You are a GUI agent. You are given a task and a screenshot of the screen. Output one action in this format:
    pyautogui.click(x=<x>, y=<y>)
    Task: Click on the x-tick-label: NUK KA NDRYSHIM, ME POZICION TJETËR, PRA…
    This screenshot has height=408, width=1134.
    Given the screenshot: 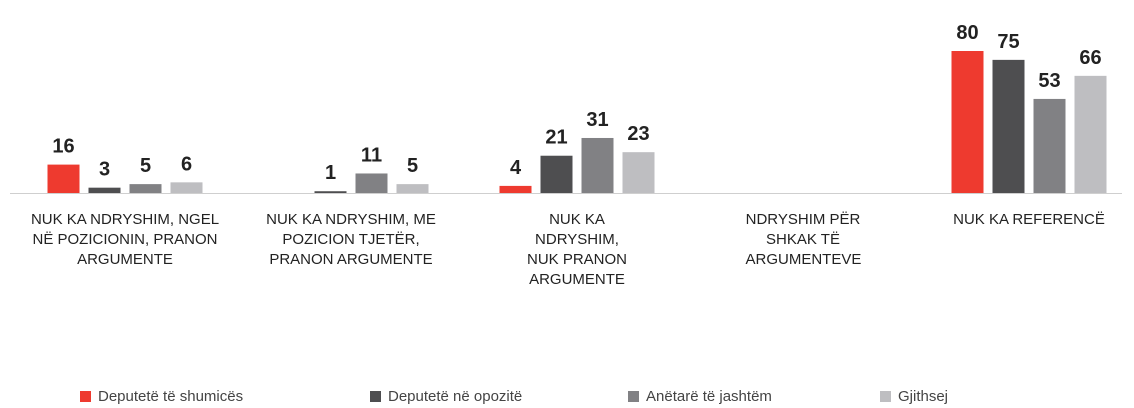 What is the action you would take?
    pyautogui.click(x=351, y=239)
    